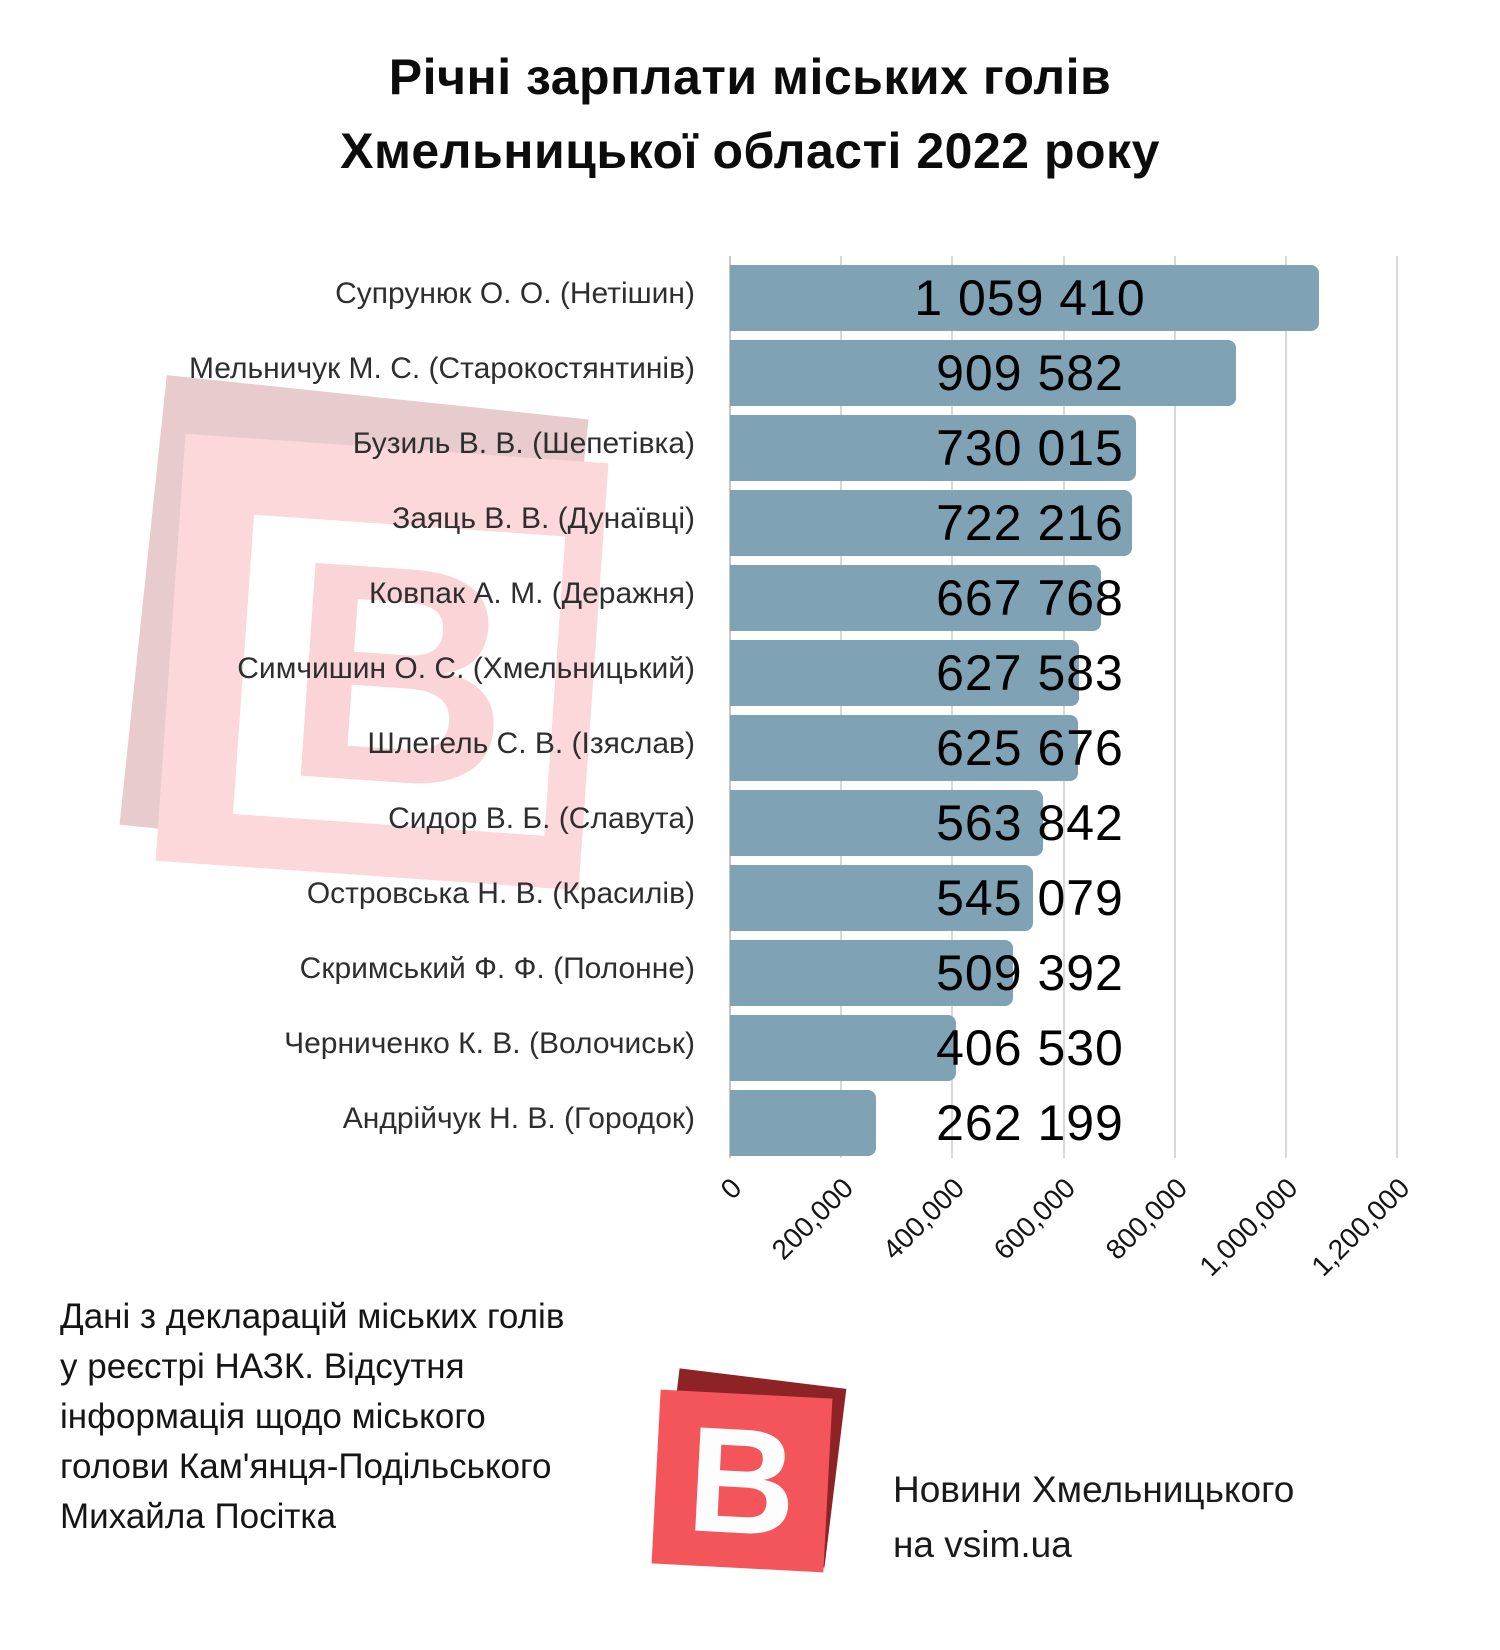  I want to click on bar-category-label: Андрійчук Н. В. (Городок), so click(518, 1118).